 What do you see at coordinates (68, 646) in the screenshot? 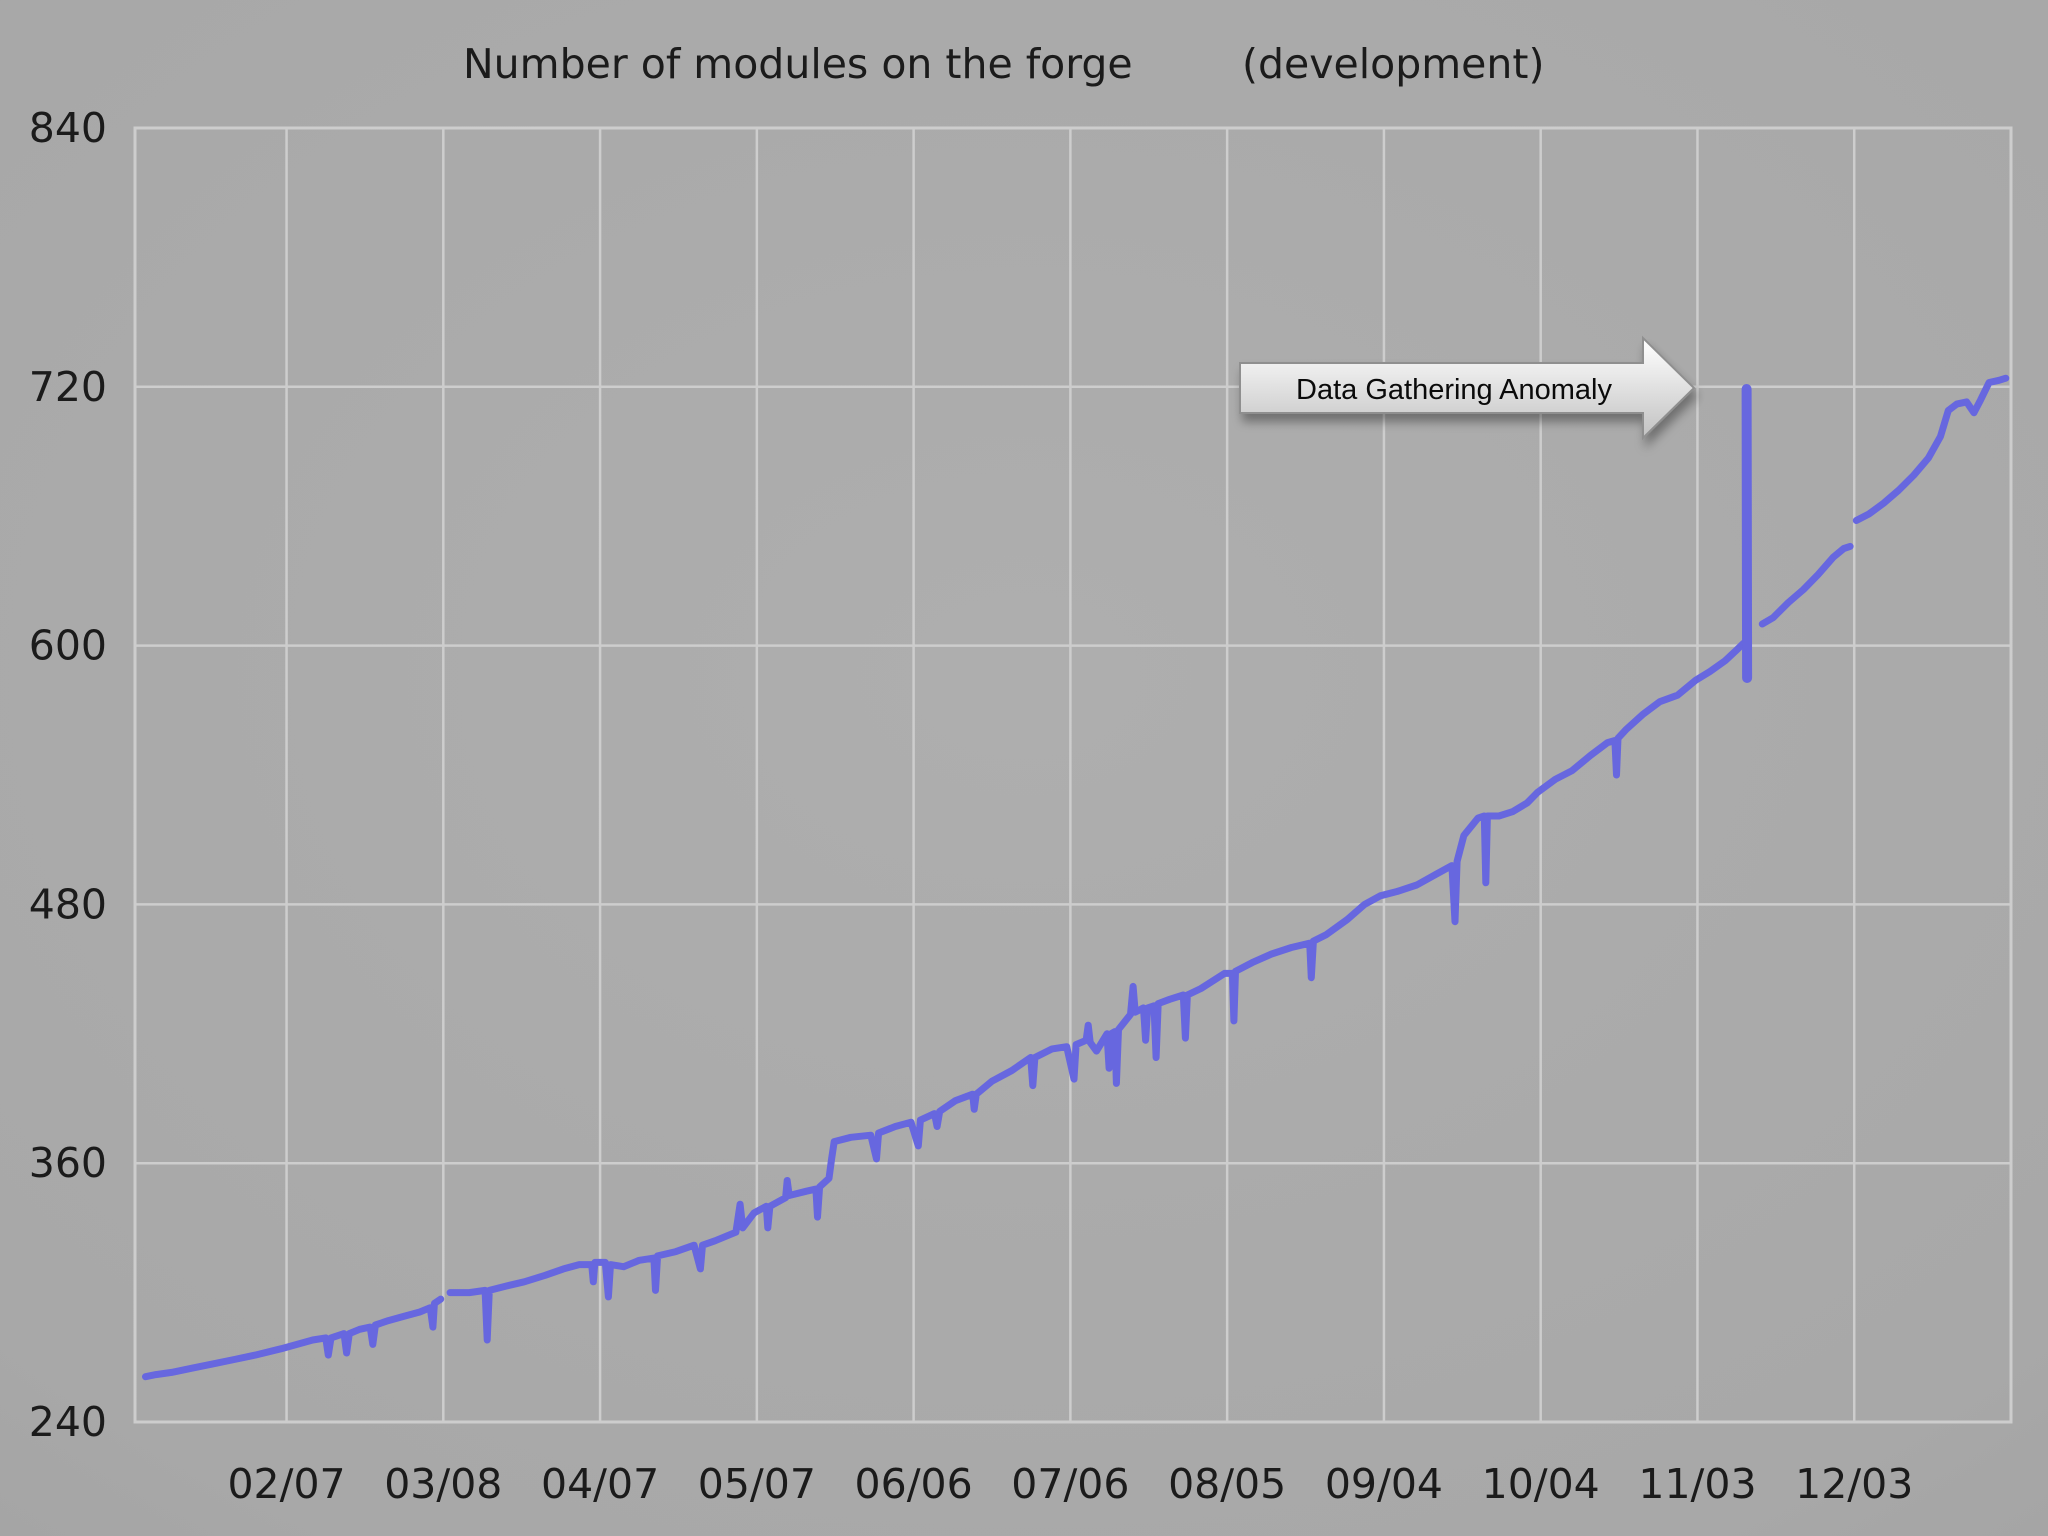
I see `y-tick-label: 600` at bounding box center [68, 646].